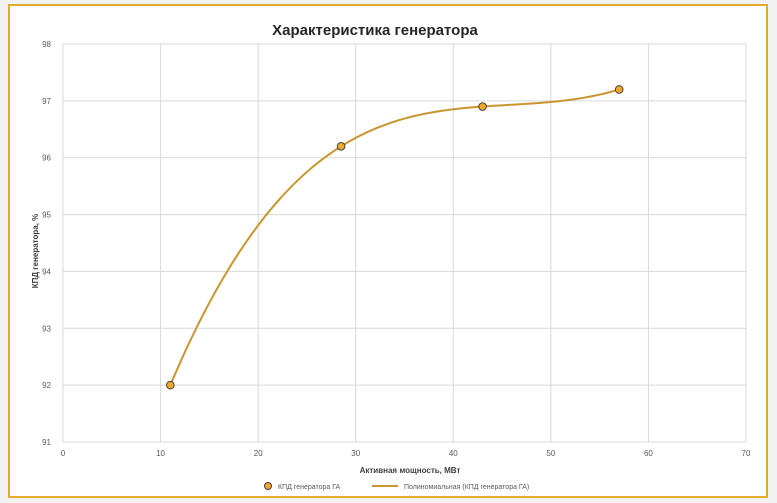 The image size is (777, 503). I want to click on x-axis-title: Активная мощность, МВт, so click(410, 470).